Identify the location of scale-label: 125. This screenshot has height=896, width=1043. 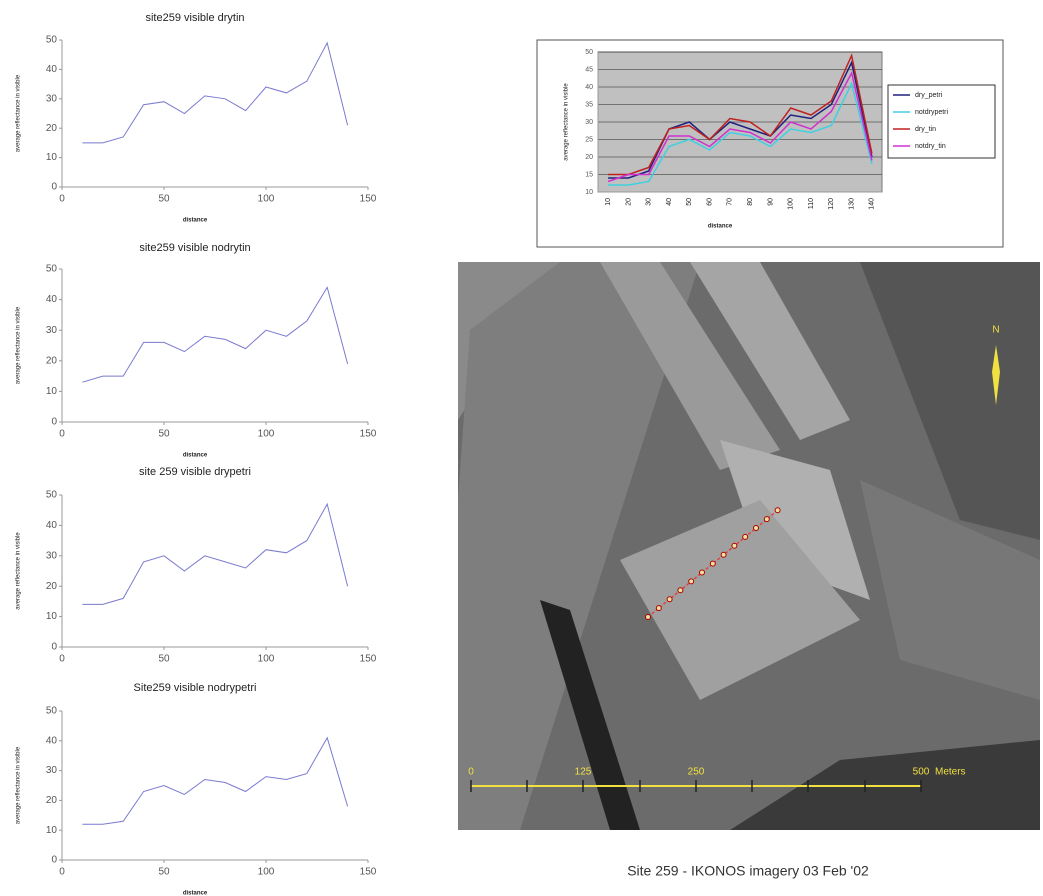
(583, 772).